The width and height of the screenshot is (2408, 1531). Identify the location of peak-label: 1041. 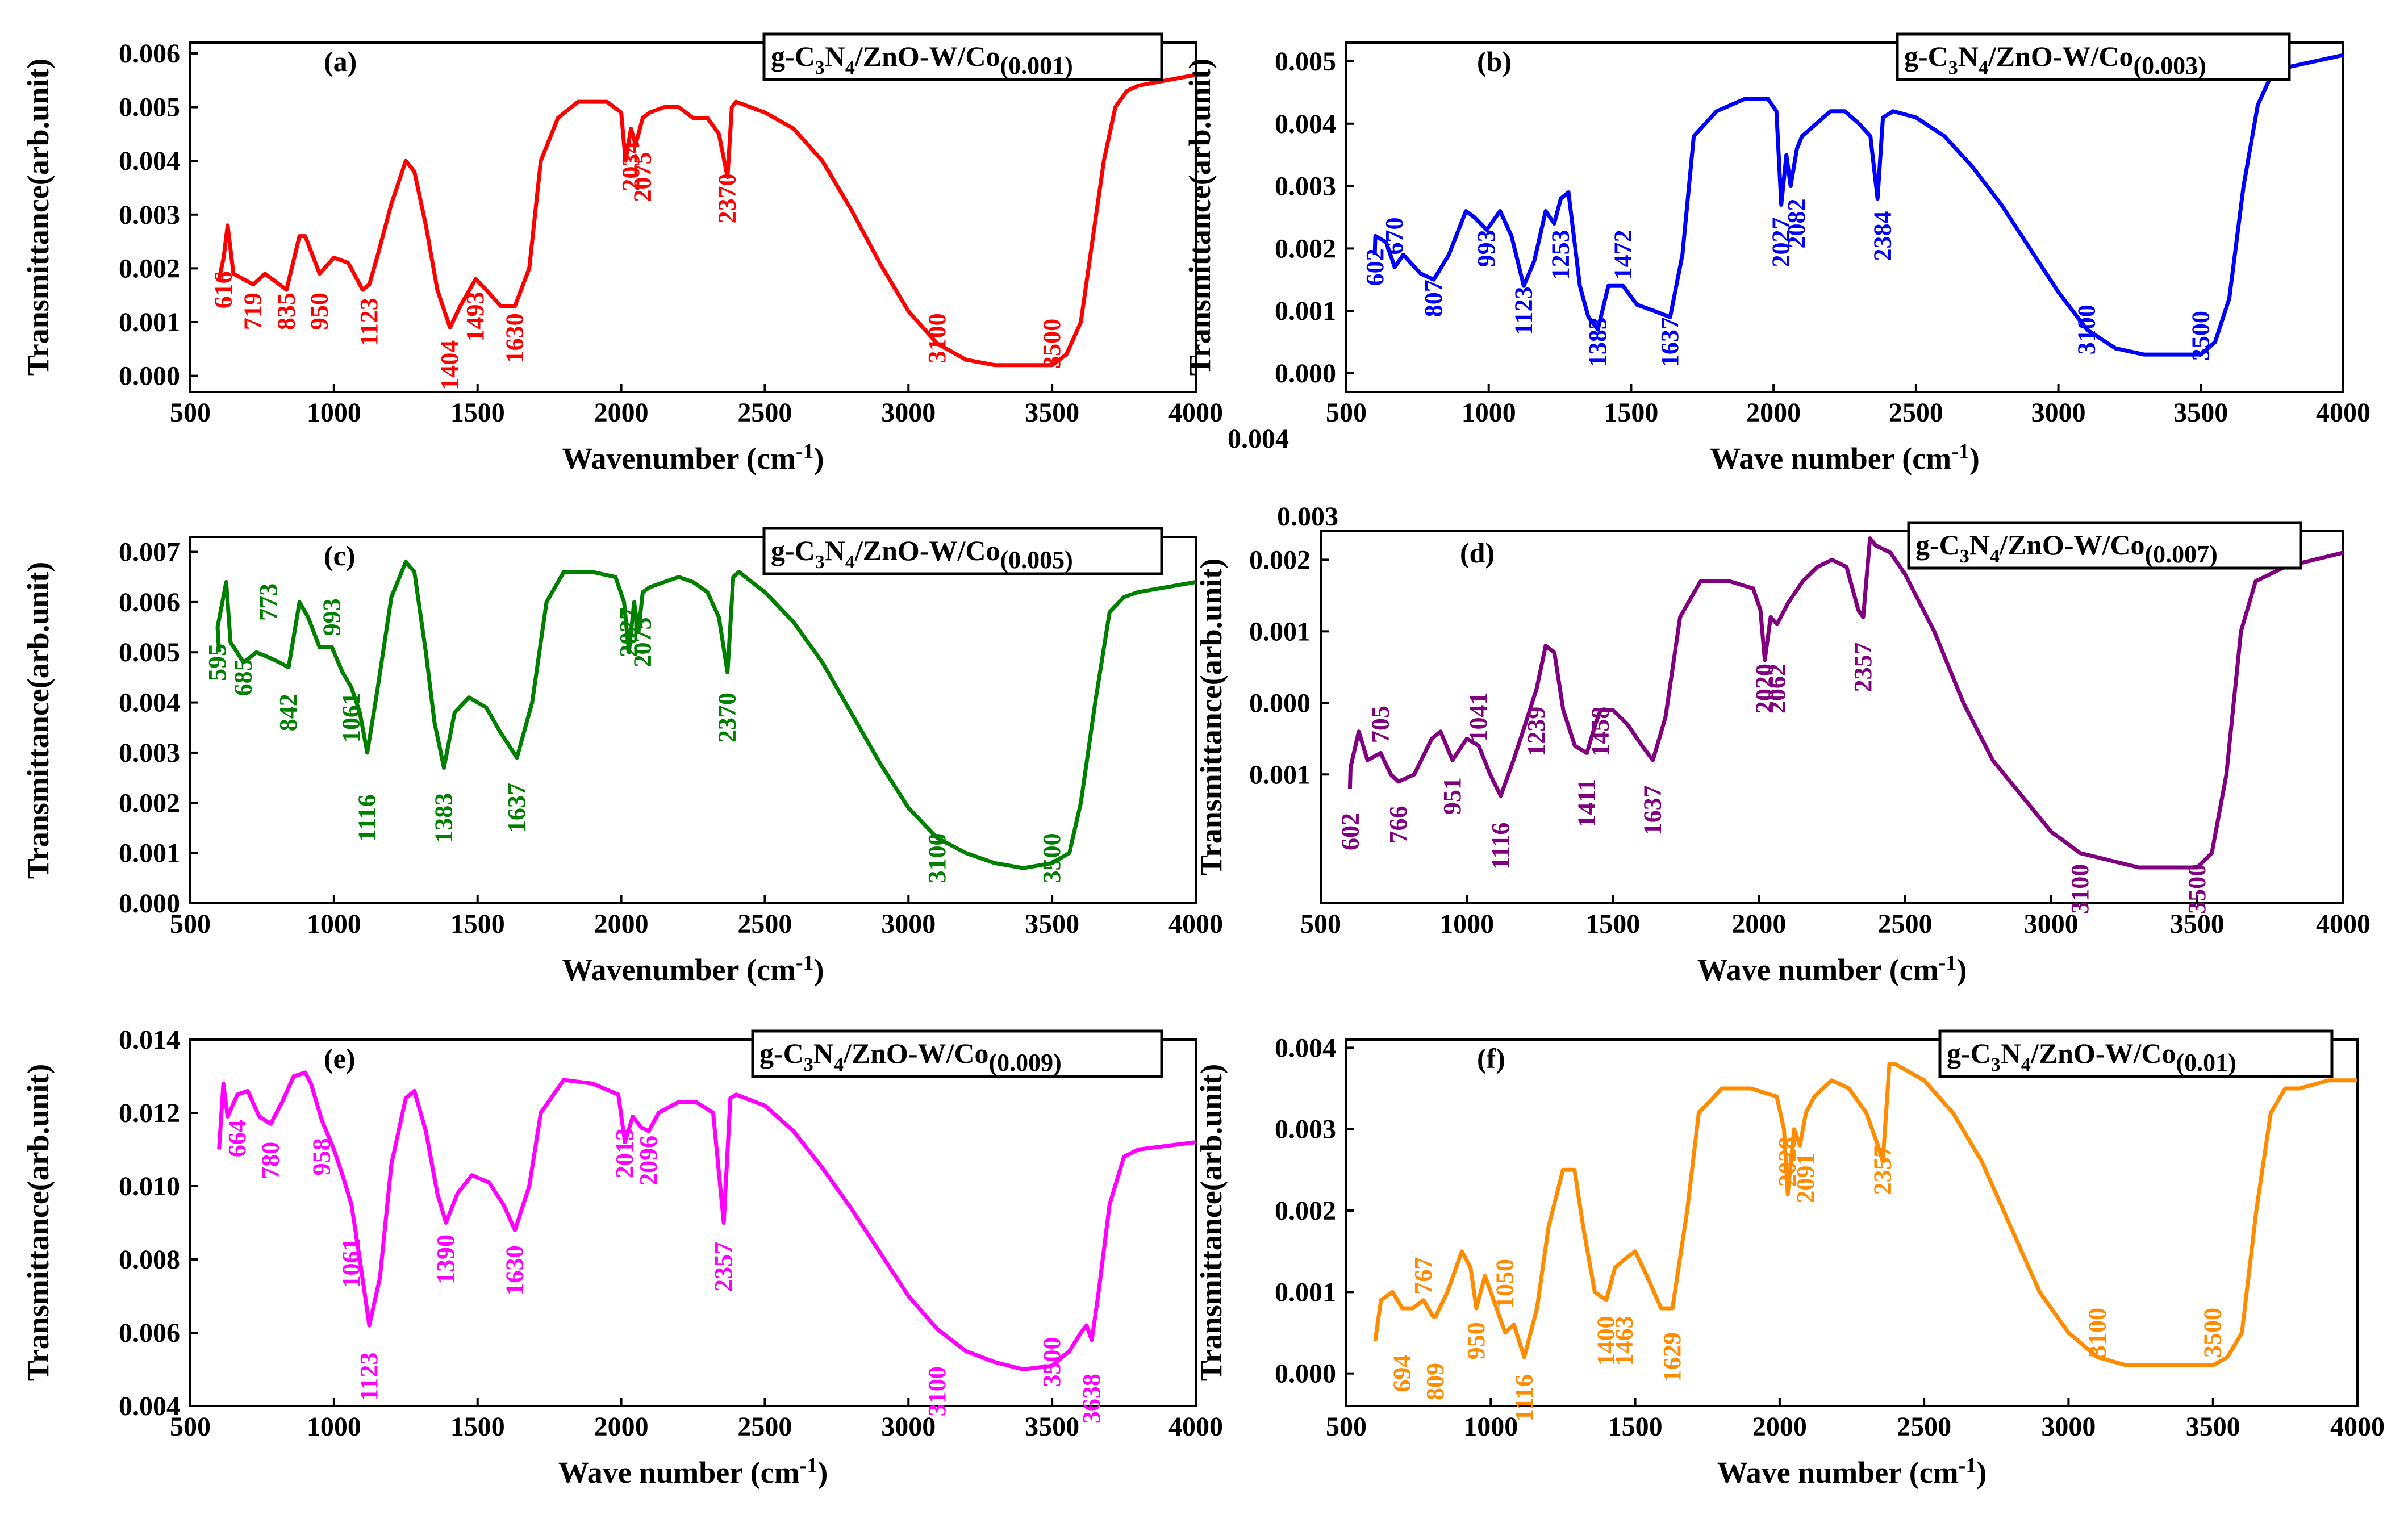
(1478, 718).